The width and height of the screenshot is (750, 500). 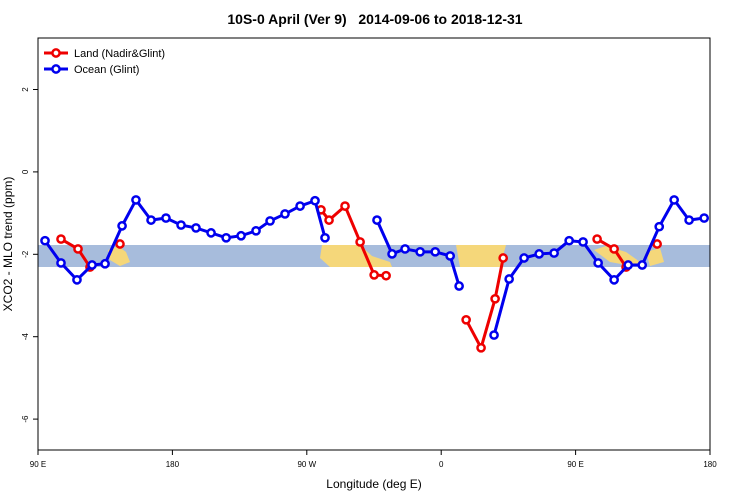 I want to click on x-tick-label: 90 W, so click(x=306, y=464).